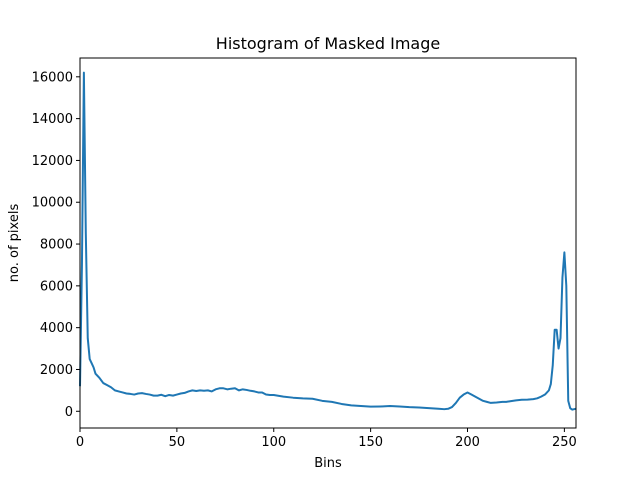  I want to click on x-axis-label: Bins, so click(328, 463).